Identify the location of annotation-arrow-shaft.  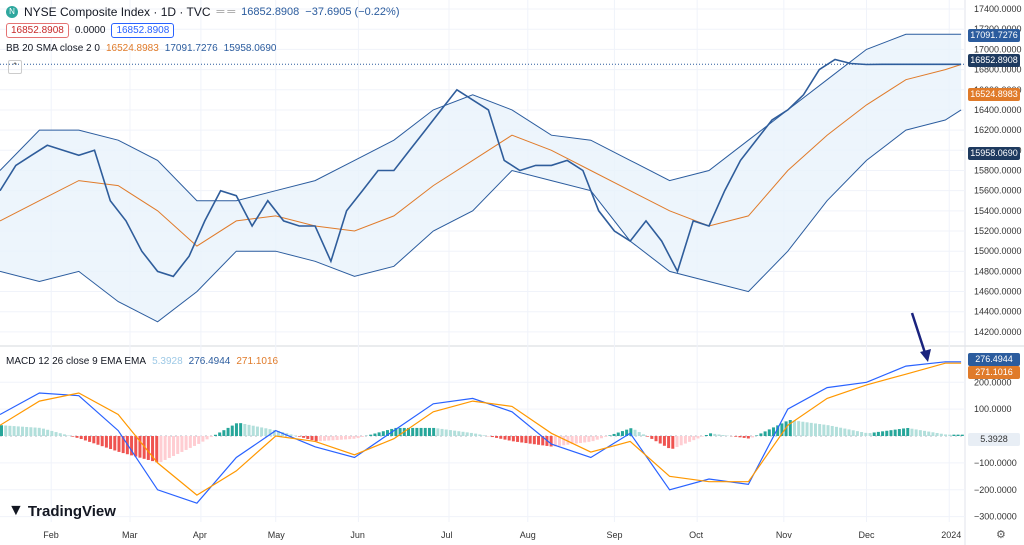
(919, 334).